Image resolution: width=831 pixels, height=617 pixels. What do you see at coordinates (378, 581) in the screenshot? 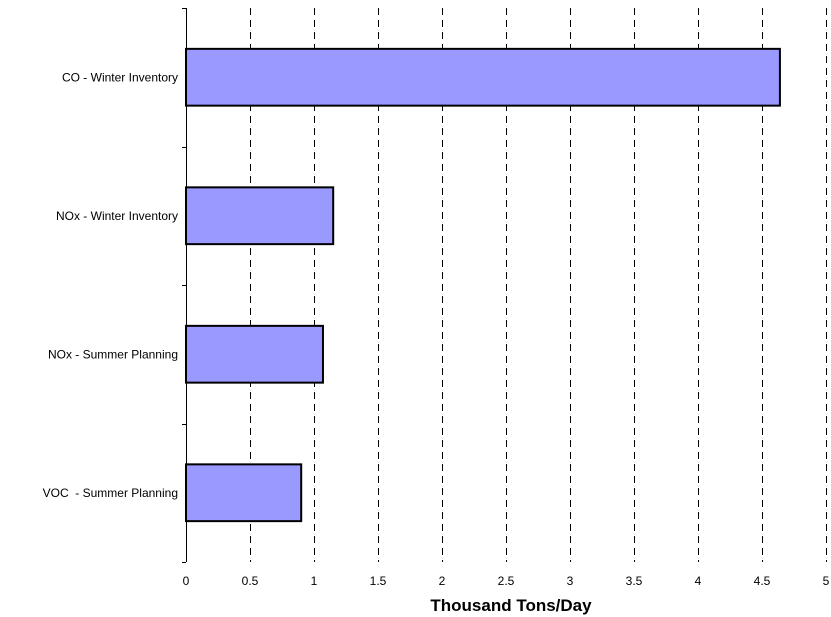
I see `x-tick-label: 1.5` at bounding box center [378, 581].